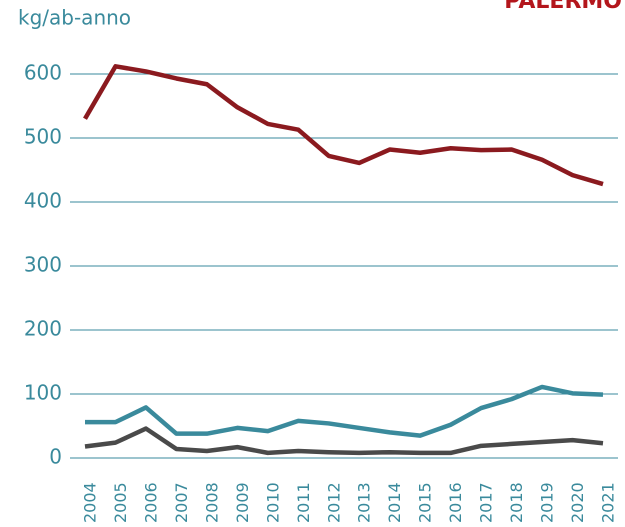 The image size is (625, 527). What do you see at coordinates (181, 502) in the screenshot?
I see `x-tick-label: 2007` at bounding box center [181, 502].